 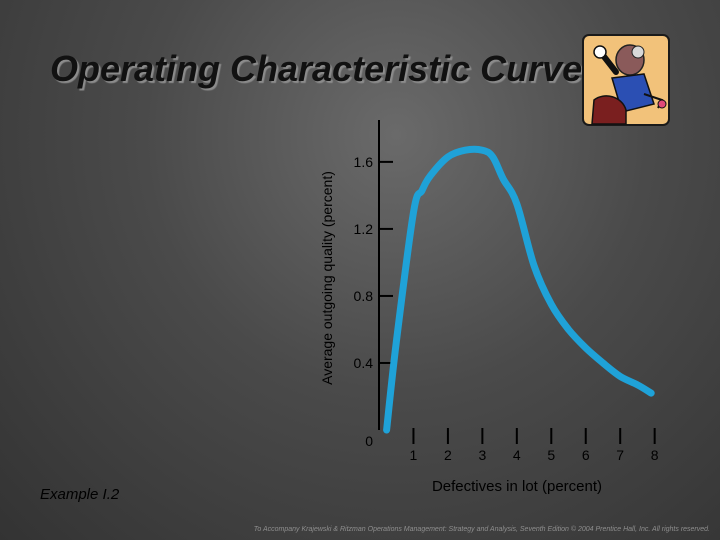 I want to click on x-tick-label: 4, so click(x=517, y=455).